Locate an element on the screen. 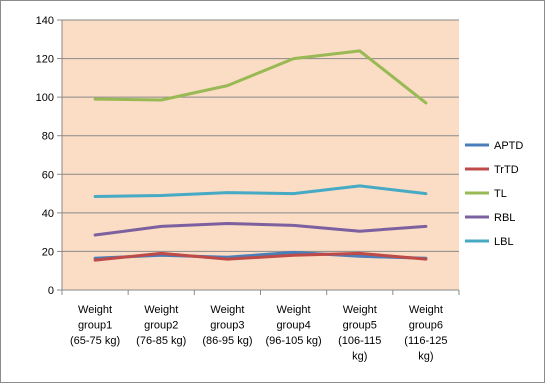 The width and height of the screenshot is (545, 387). y-tick-label: 60 is located at coordinates (48, 175).